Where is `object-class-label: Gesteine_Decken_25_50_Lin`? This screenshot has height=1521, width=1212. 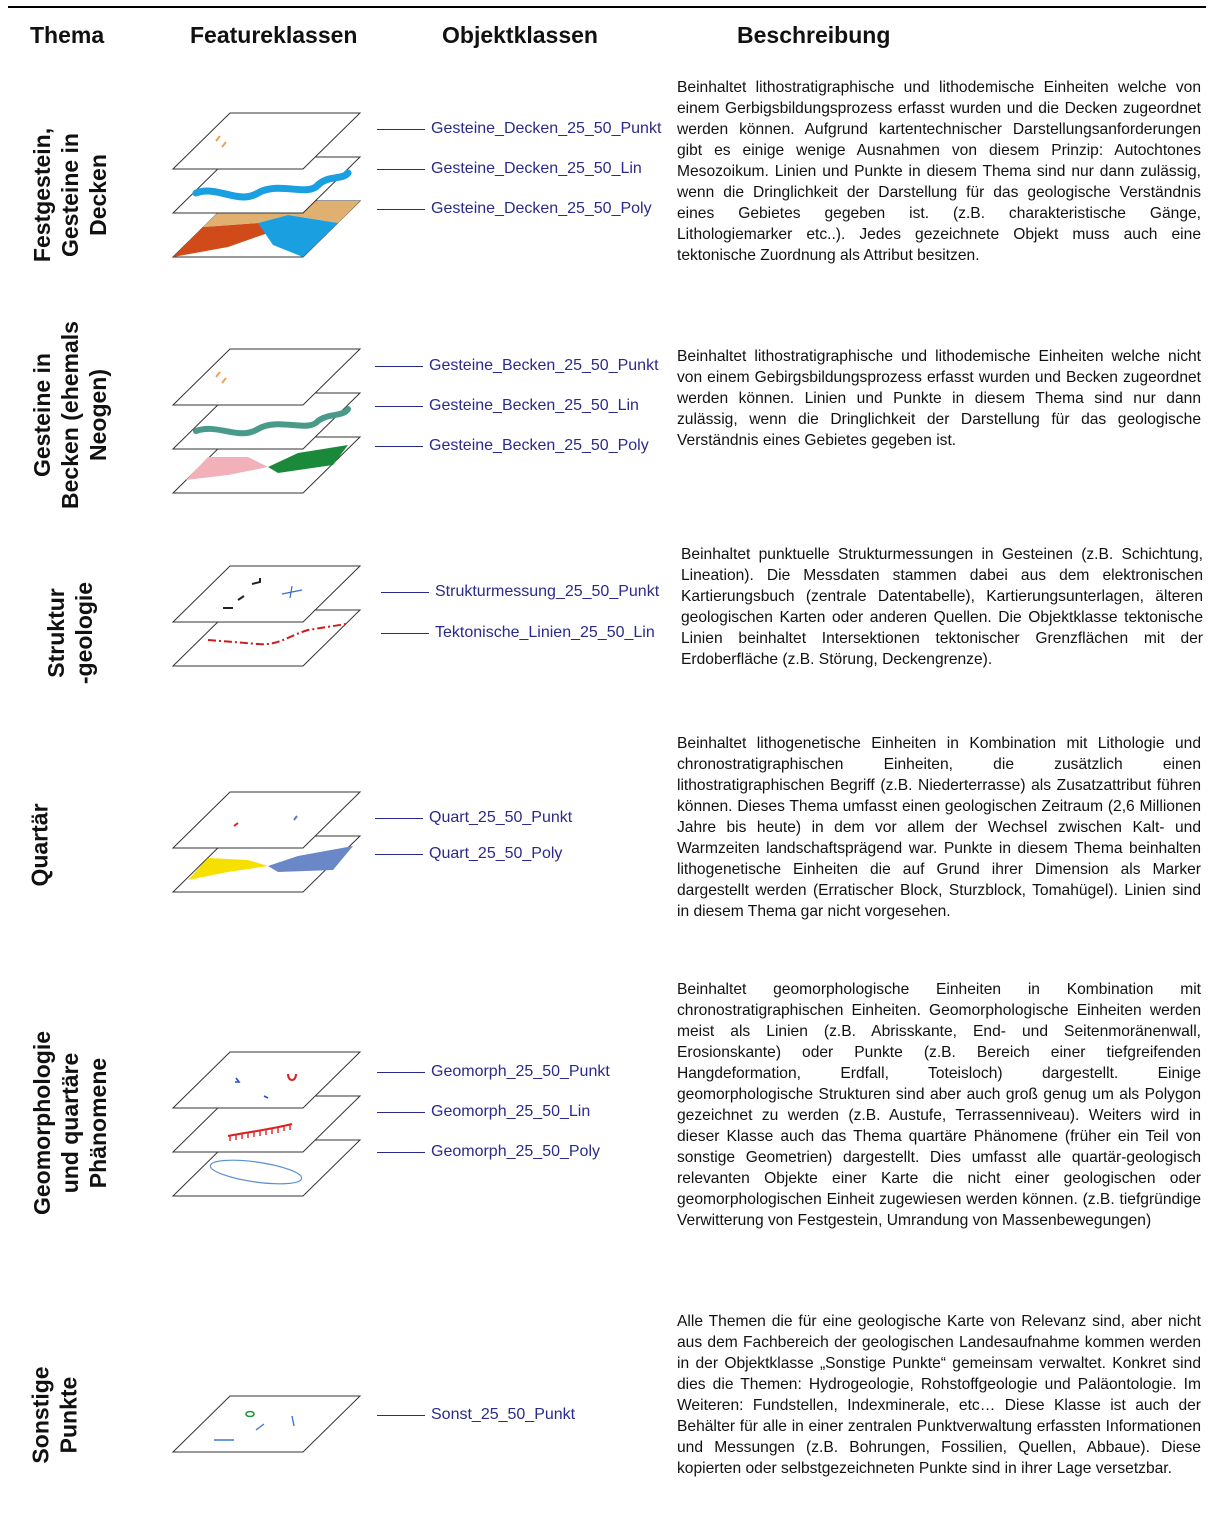
object-class-label: Gesteine_Decken_25_50_Lin is located at coordinates (536, 168).